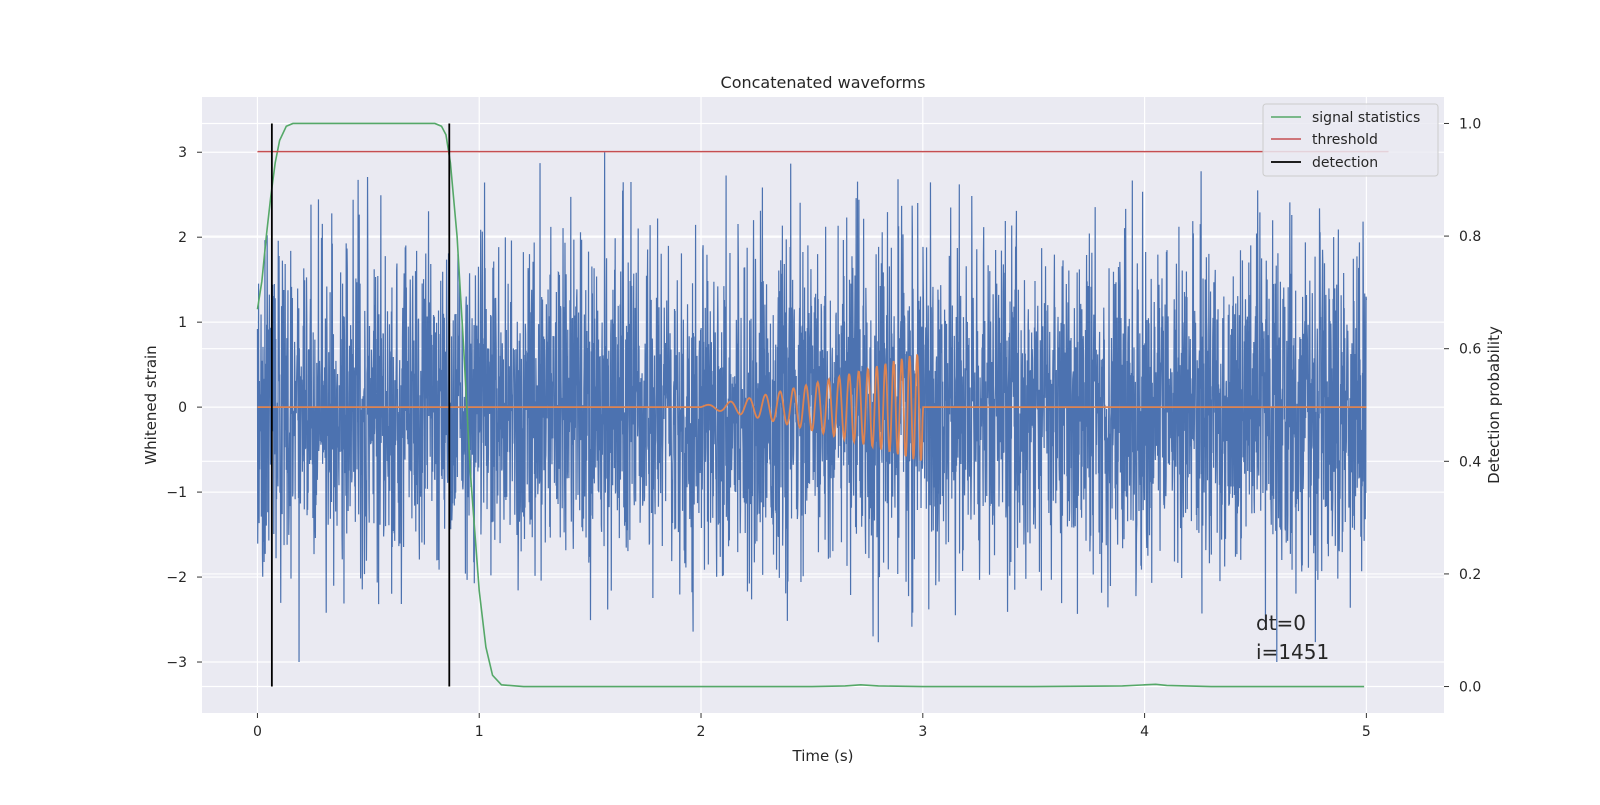 The width and height of the screenshot is (1600, 805). Describe the element at coordinates (1281, 623) in the screenshot. I see `annotation-dt: dt=0` at that location.